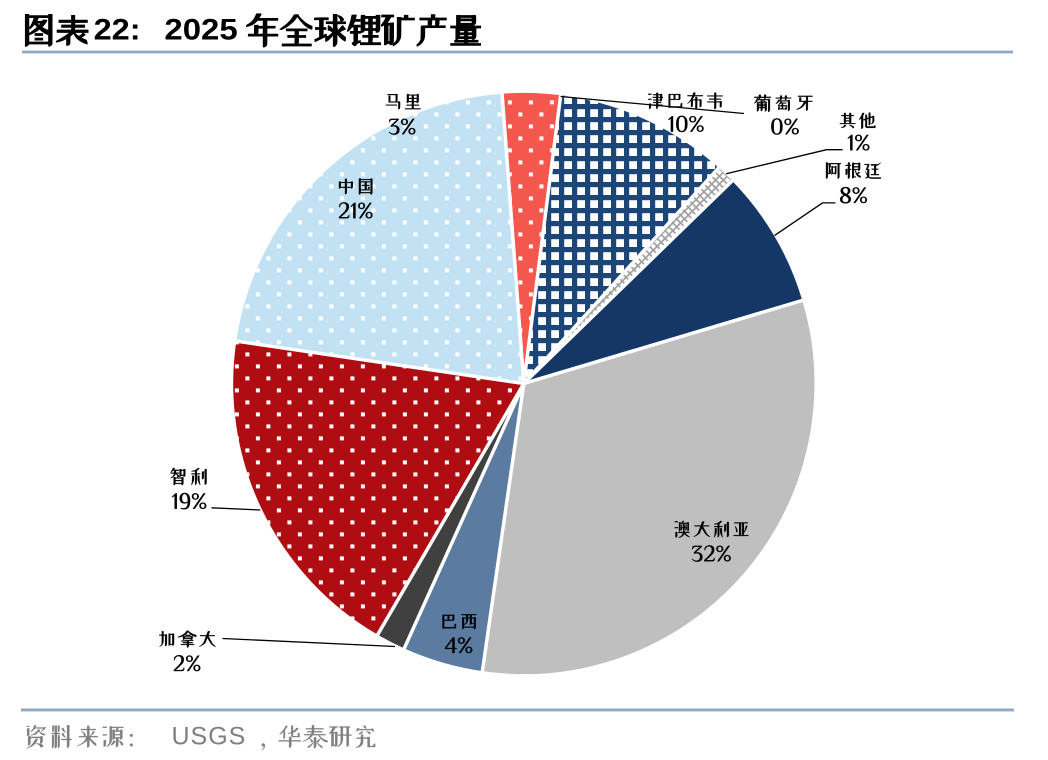 Image resolution: width=1048 pixels, height=760 pixels. I want to click on svg-text: 22:, so click(117, 30).